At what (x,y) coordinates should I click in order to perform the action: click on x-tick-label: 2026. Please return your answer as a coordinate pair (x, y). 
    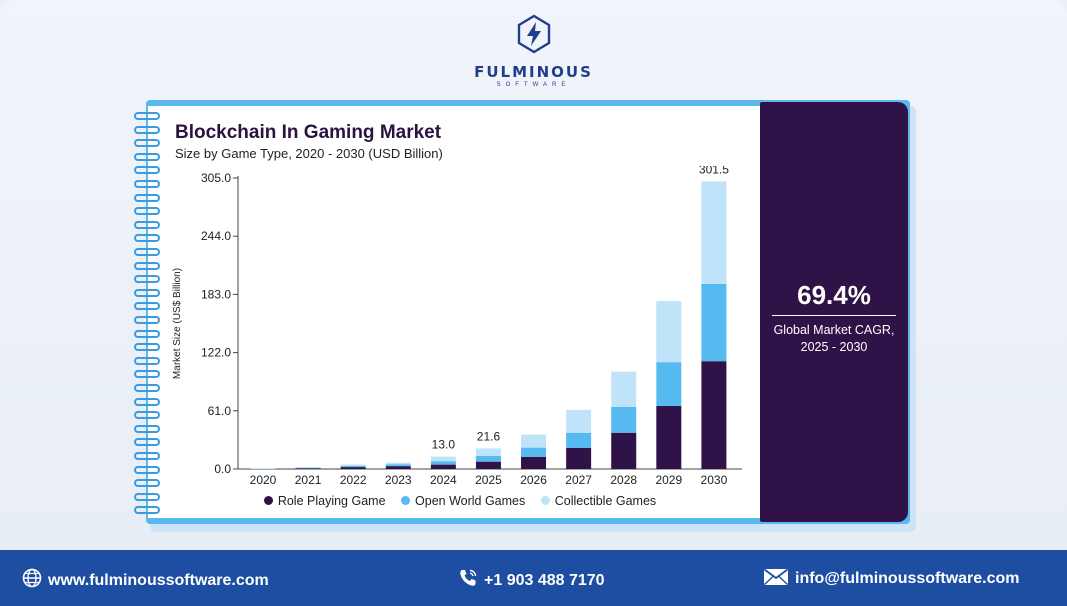
    Looking at the image, I should click on (533, 480).